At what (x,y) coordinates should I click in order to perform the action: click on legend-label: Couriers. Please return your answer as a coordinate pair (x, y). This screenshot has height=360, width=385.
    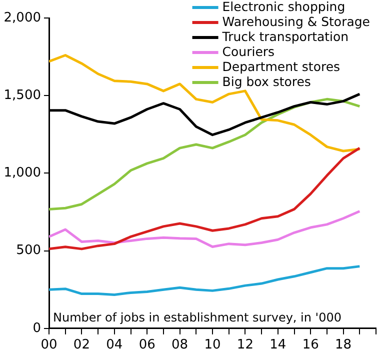
    Looking at the image, I should click on (248, 51).